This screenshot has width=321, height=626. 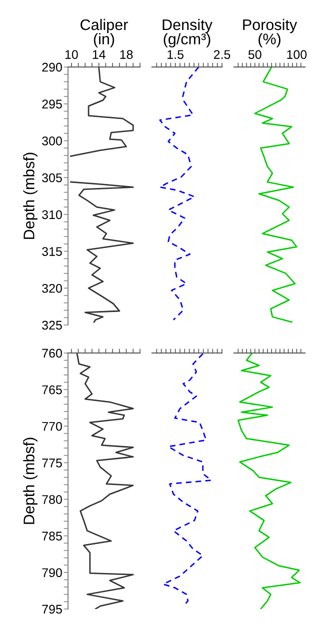 What do you see at coordinates (104, 33) in the screenshot?
I see `chart-title: Caliper (in)` at bounding box center [104, 33].